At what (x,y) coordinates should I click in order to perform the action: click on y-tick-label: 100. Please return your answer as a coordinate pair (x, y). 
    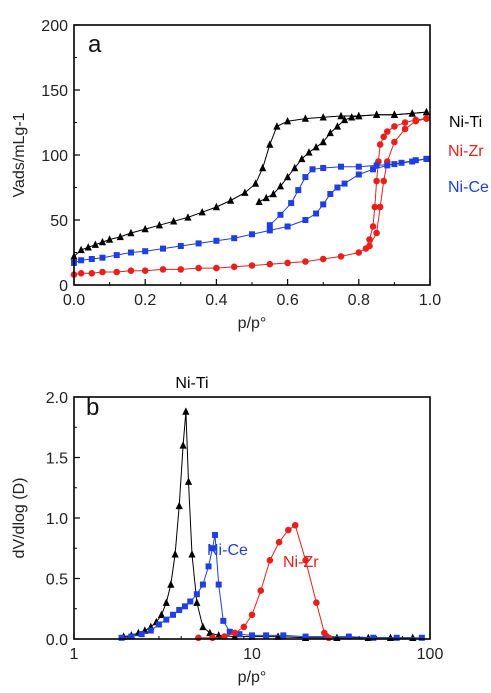
    Looking at the image, I should click on (54, 156).